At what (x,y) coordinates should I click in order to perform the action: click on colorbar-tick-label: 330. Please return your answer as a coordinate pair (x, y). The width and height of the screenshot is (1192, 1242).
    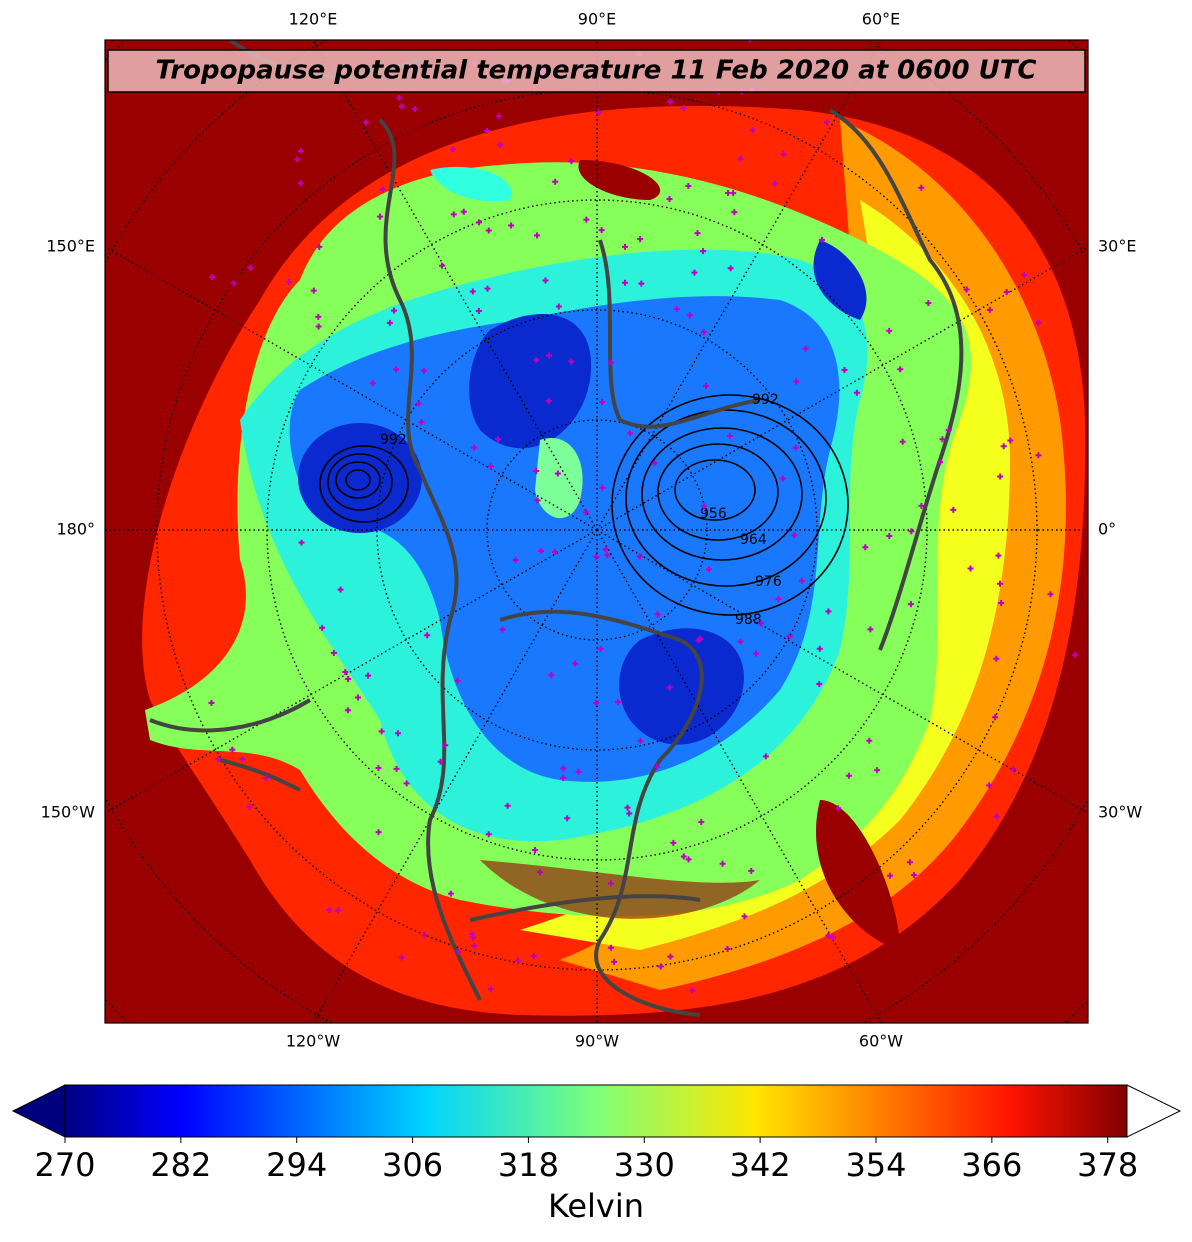
    Looking at the image, I should click on (644, 1165).